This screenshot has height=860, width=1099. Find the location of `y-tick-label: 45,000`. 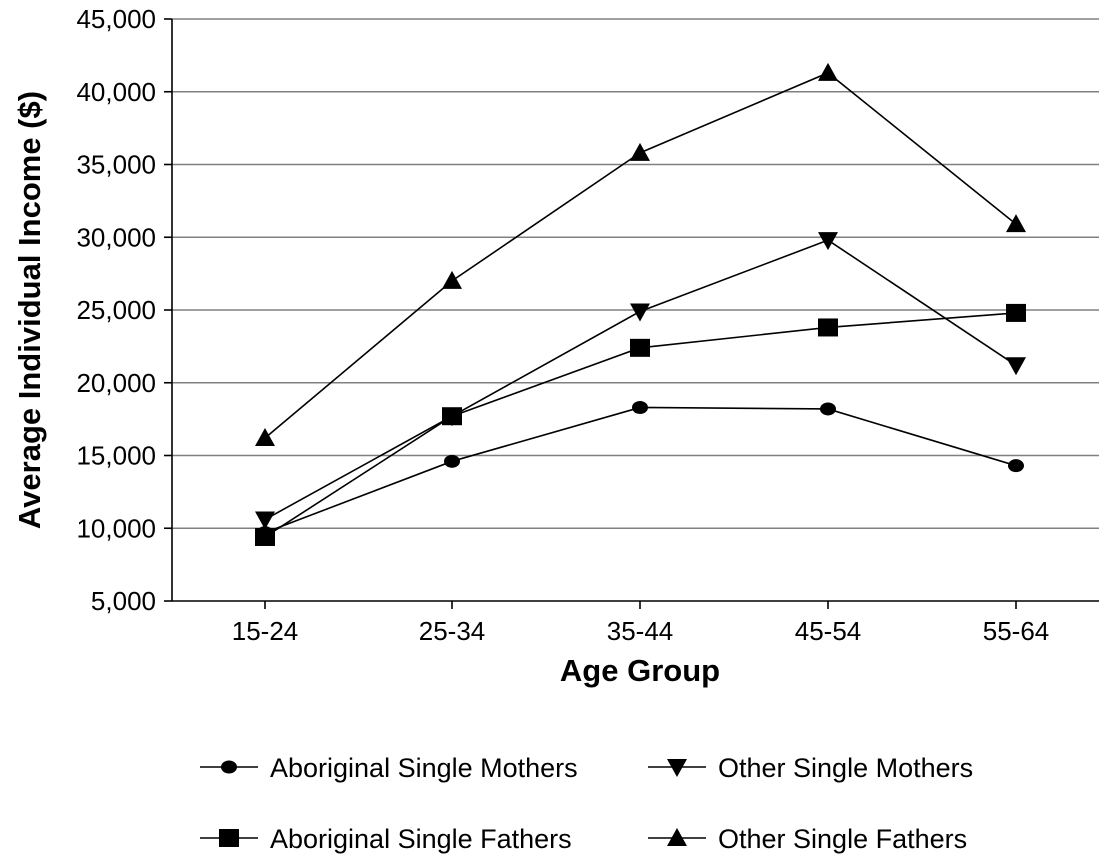

y-tick-label: 45,000 is located at coordinates (116, 19).